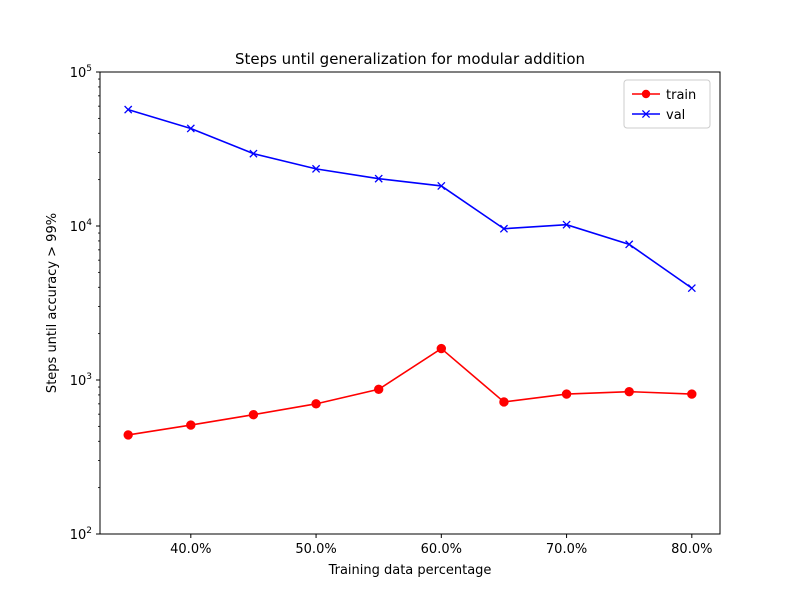 This screenshot has width=800, height=600. I want to click on x-axis-label: Training data percentage, so click(410, 570).